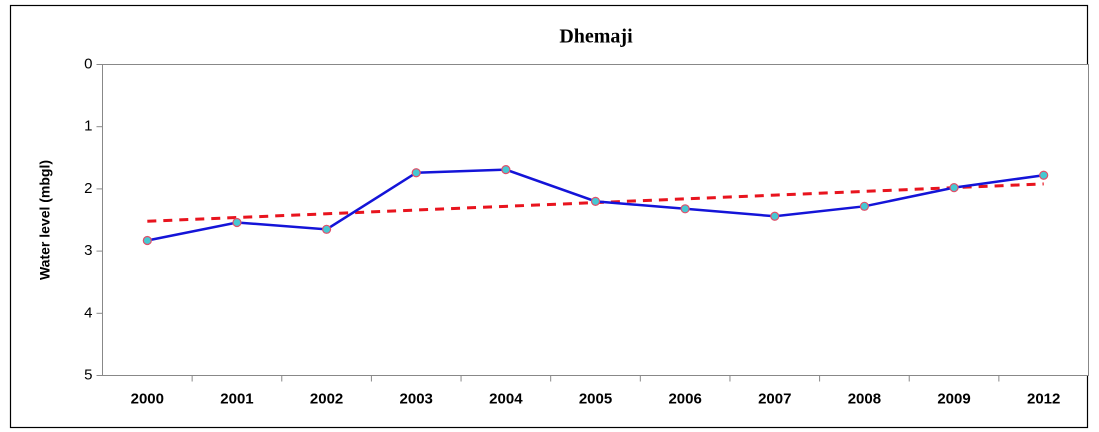 This screenshot has height=432, width=1099. I want to click on y-tick-label: 3, so click(88, 250).